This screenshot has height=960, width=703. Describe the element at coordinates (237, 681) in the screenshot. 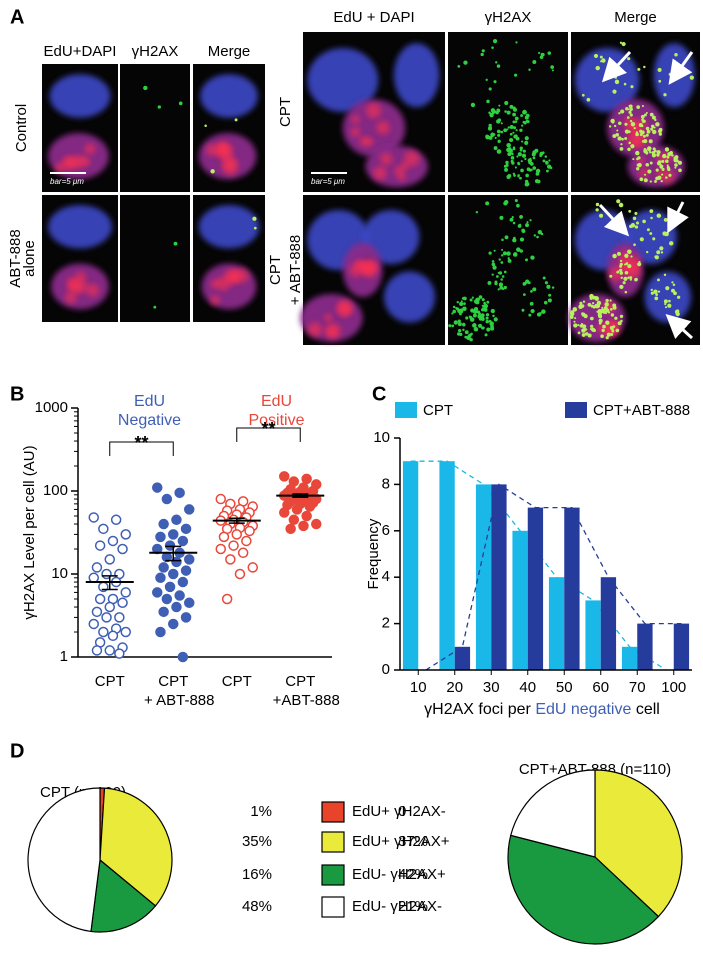

I see `x-tick-label: CPT` at that location.